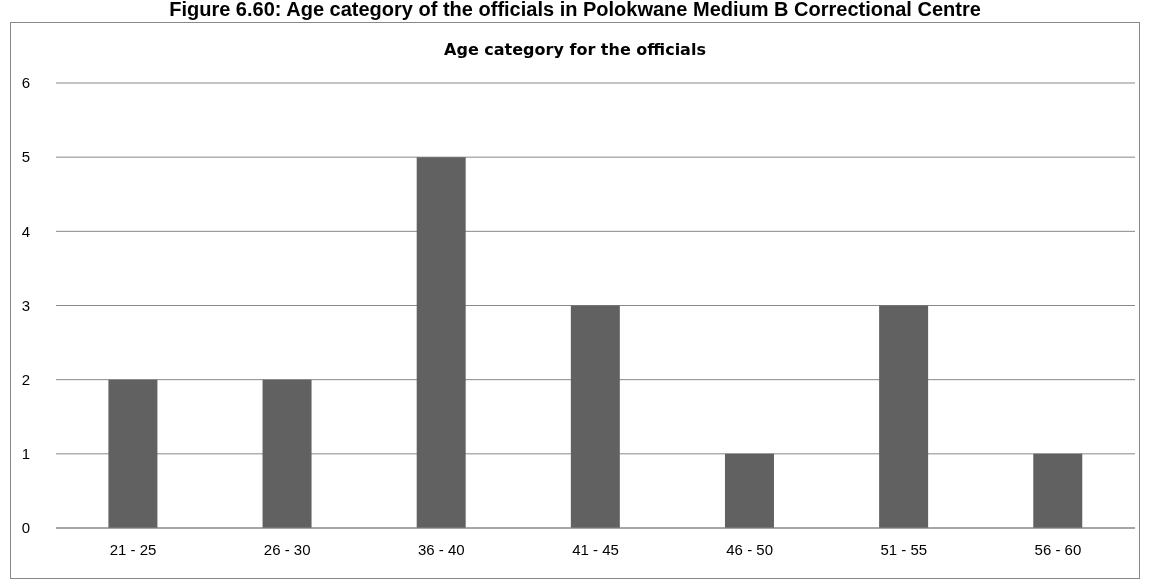 The width and height of the screenshot is (1150, 579). Describe the element at coordinates (25, 528) in the screenshot. I see `y-tick-label: 0` at that location.